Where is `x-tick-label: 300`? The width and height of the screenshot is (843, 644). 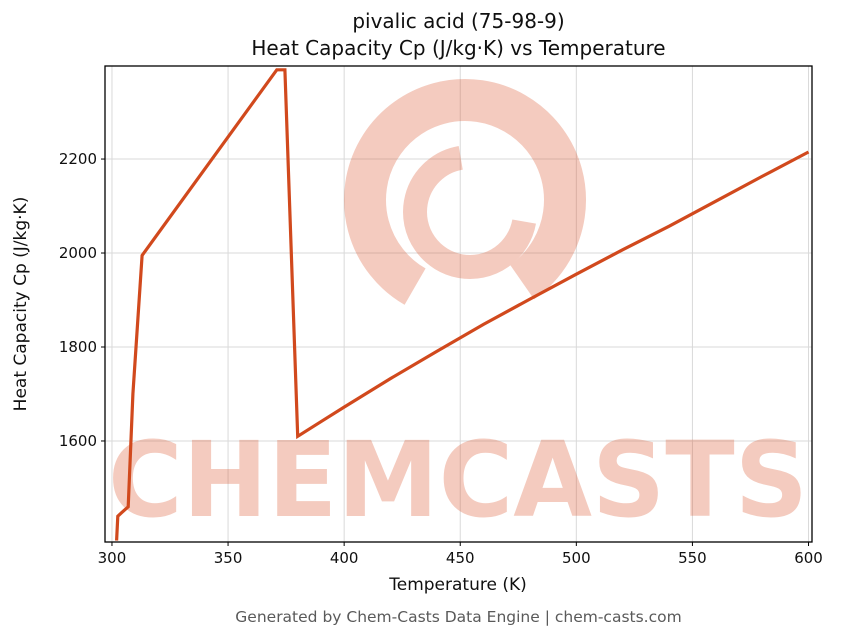
x-tick-label: 300 is located at coordinates (112, 558).